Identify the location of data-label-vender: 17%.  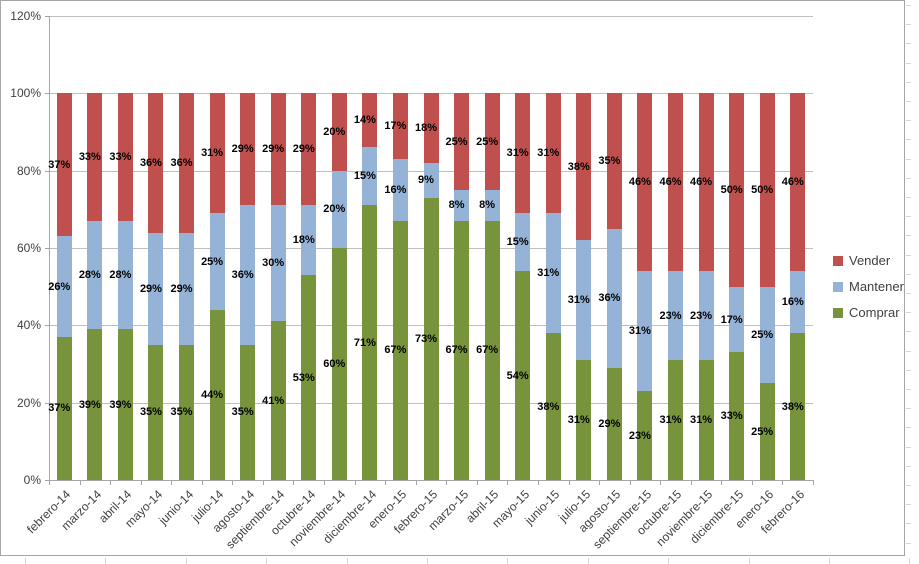
(395, 126).